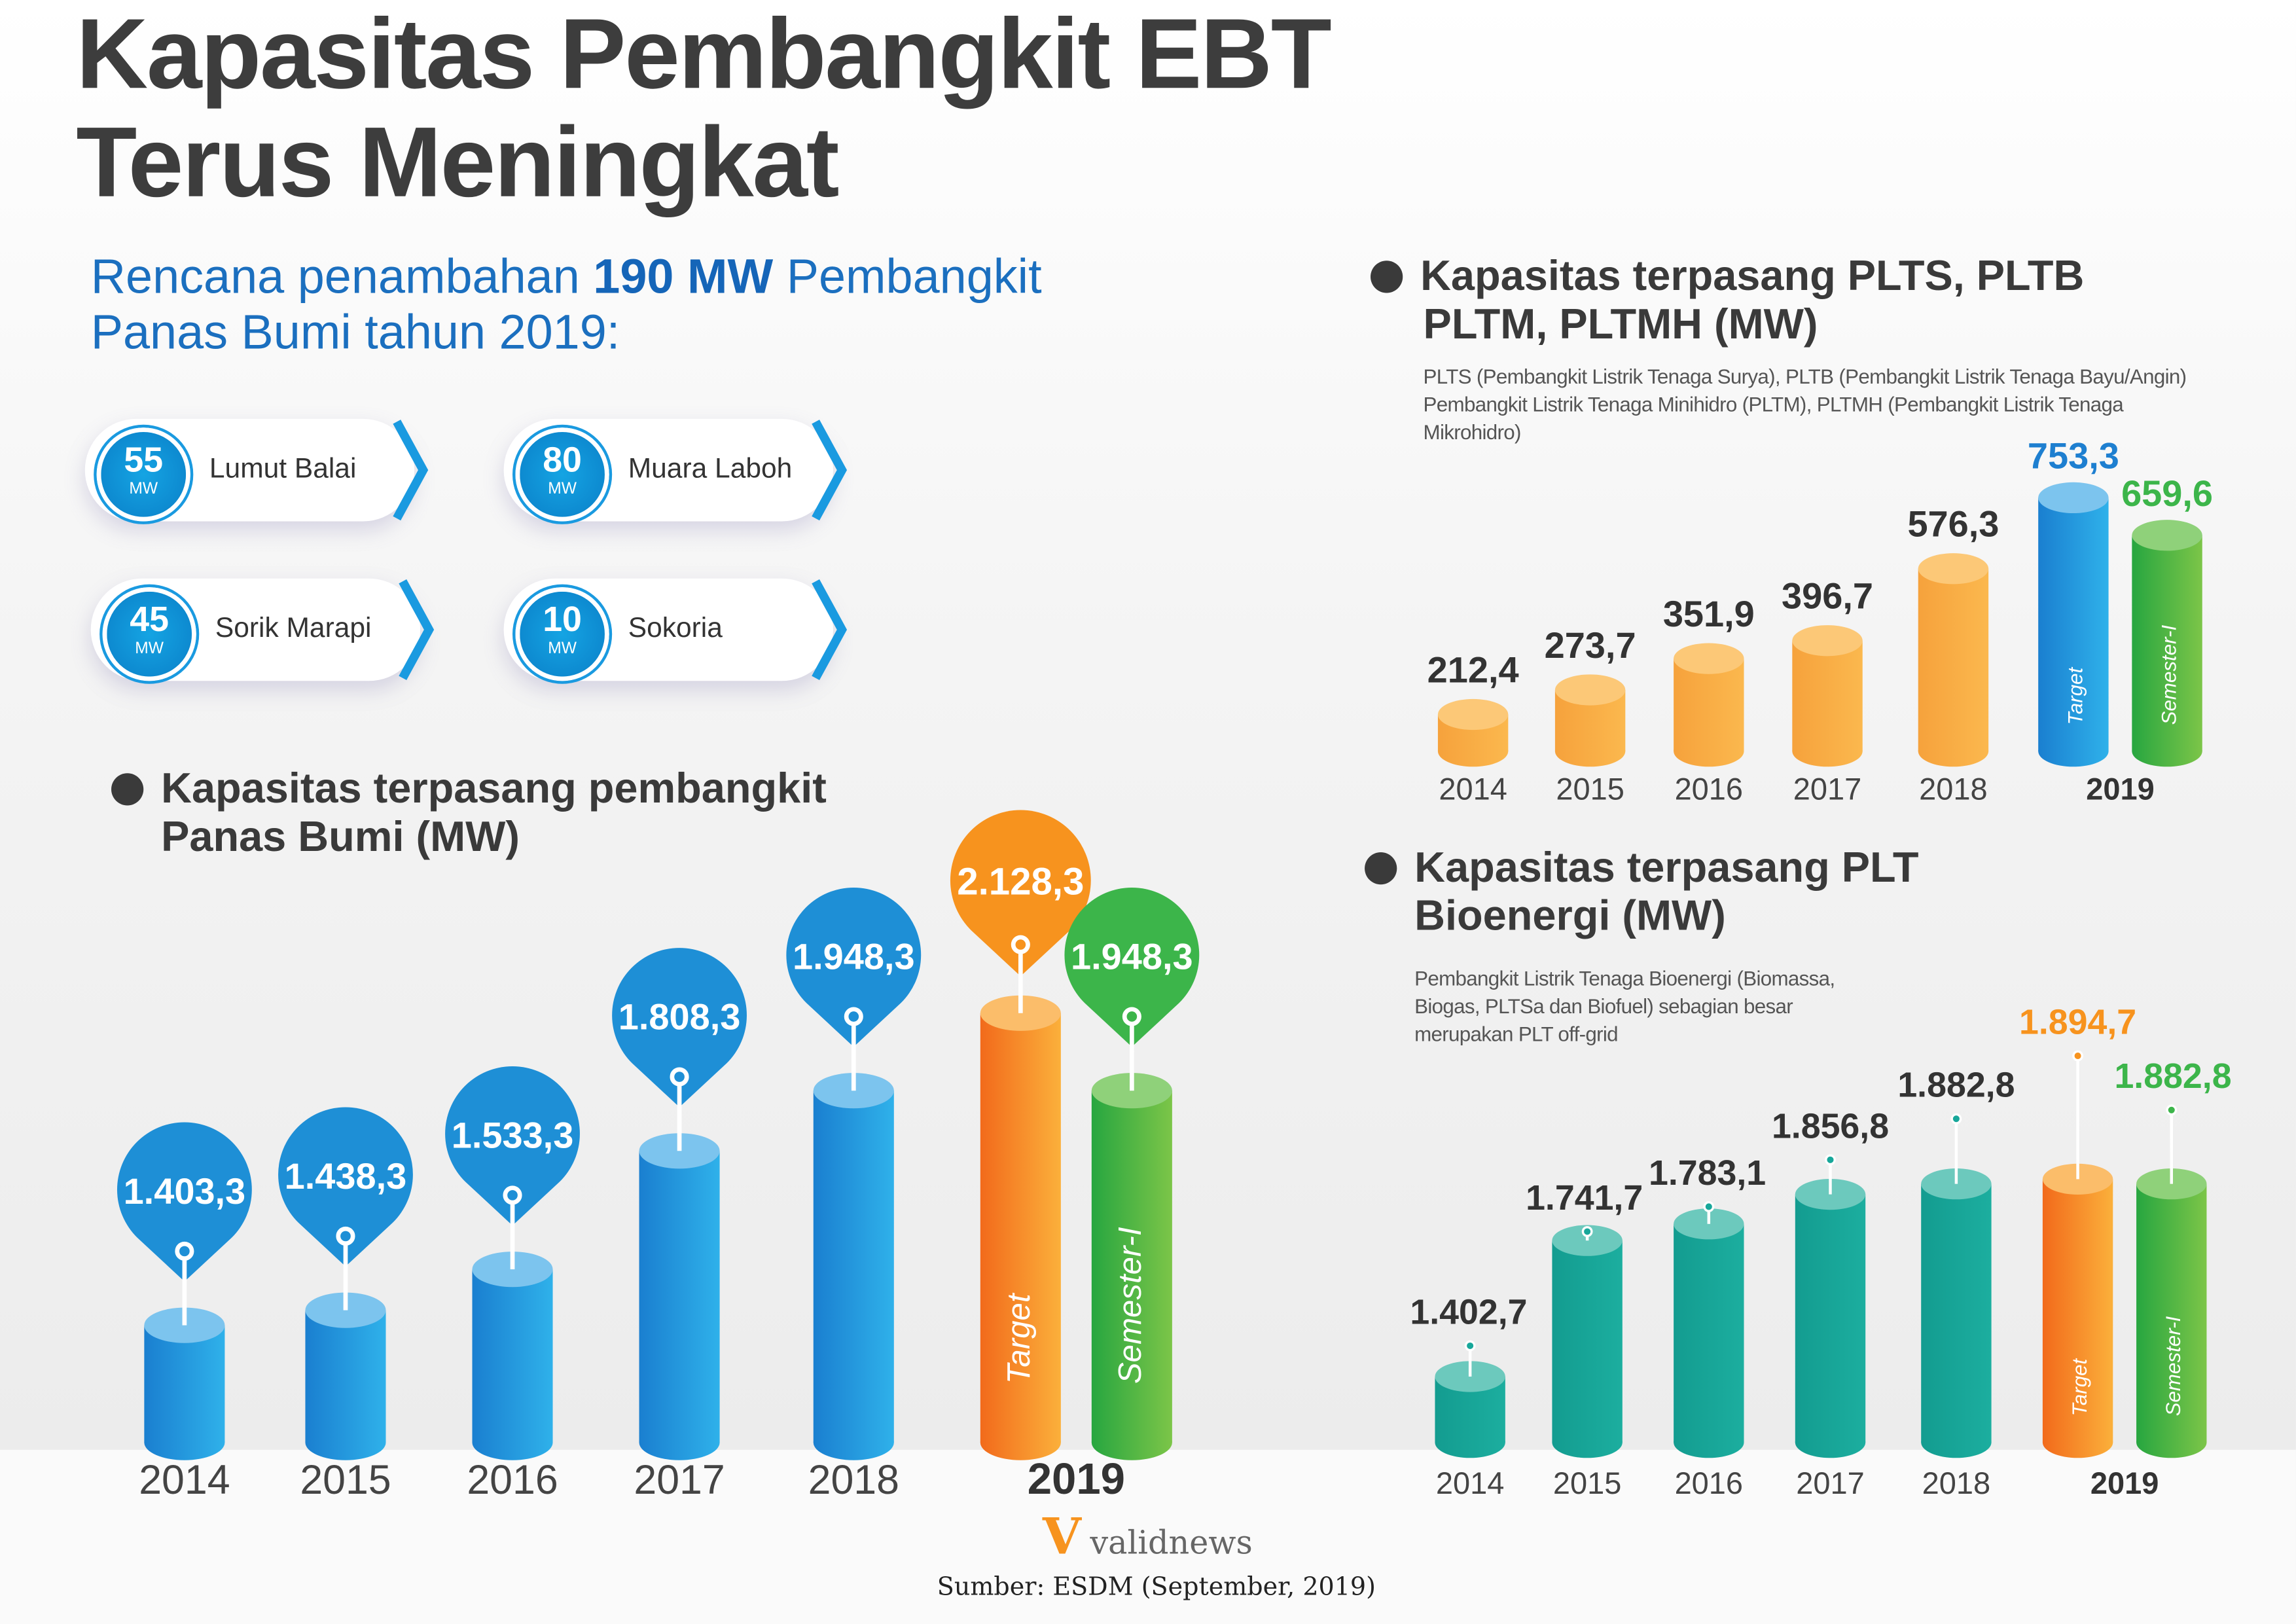 The image size is (2296, 1624). What do you see at coordinates (1830, 1126) in the screenshot?
I see `data-label: 1.856,8` at bounding box center [1830, 1126].